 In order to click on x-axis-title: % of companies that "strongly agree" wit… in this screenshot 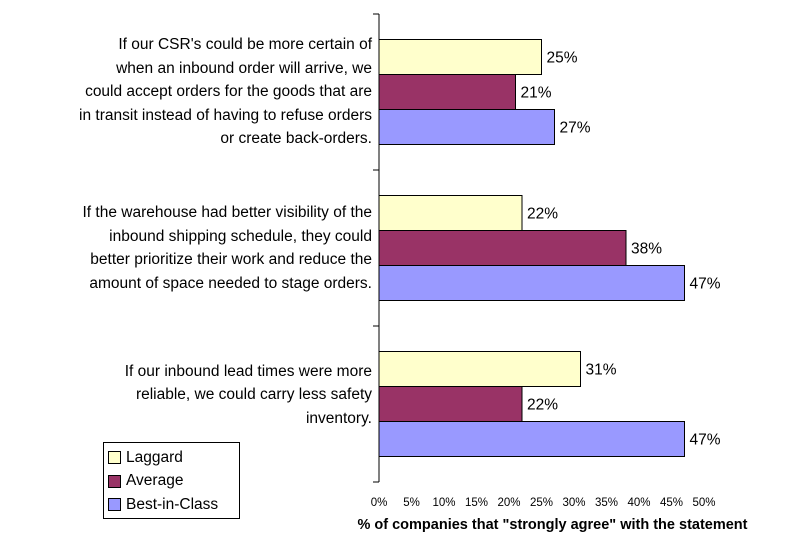, I will do `click(552, 525)`.